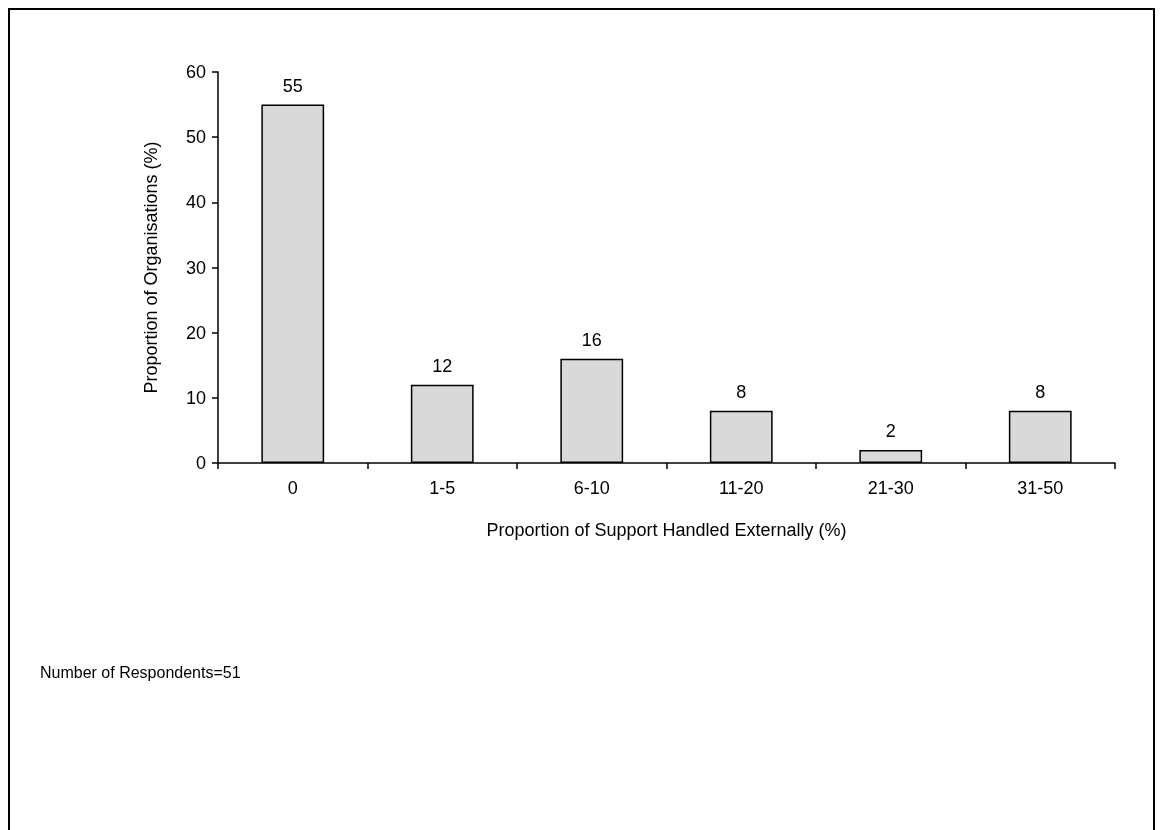 This screenshot has width=1165, height=830. I want to click on x-tick-label: 31-50, so click(1040, 488).